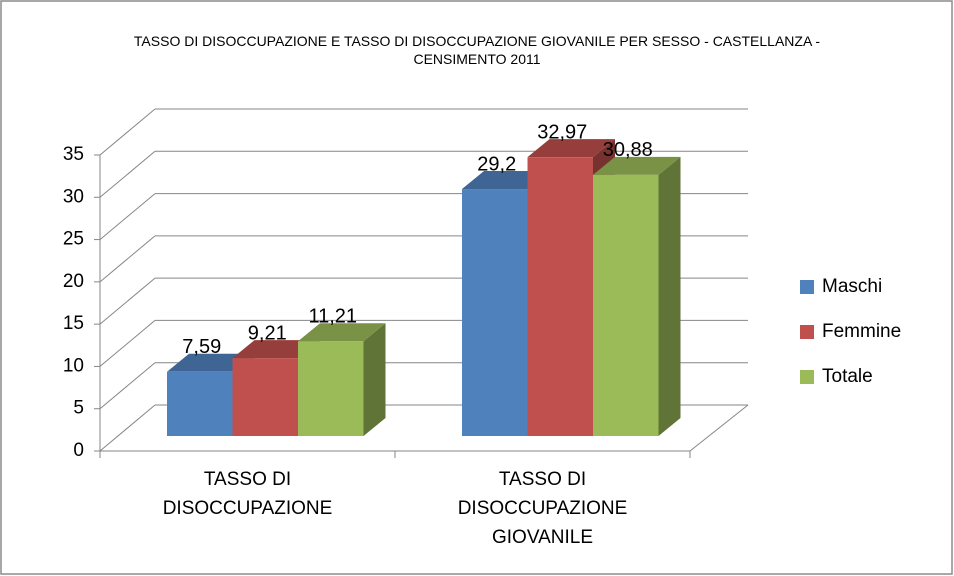 This screenshot has height=576, width=954. Describe the element at coordinates (852, 286) in the screenshot. I see `legend-label: Maschi` at that location.